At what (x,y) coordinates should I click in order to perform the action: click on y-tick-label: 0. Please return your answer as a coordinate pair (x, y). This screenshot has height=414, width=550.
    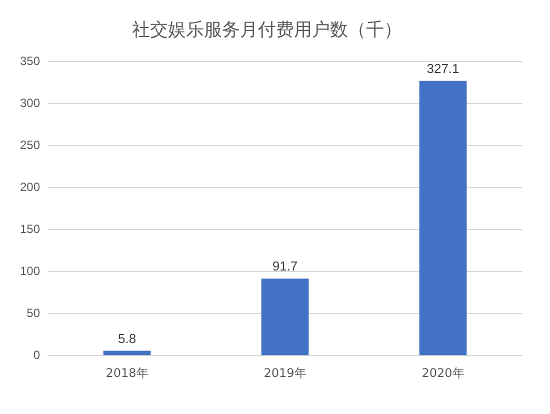
    Looking at the image, I should click on (36, 355).